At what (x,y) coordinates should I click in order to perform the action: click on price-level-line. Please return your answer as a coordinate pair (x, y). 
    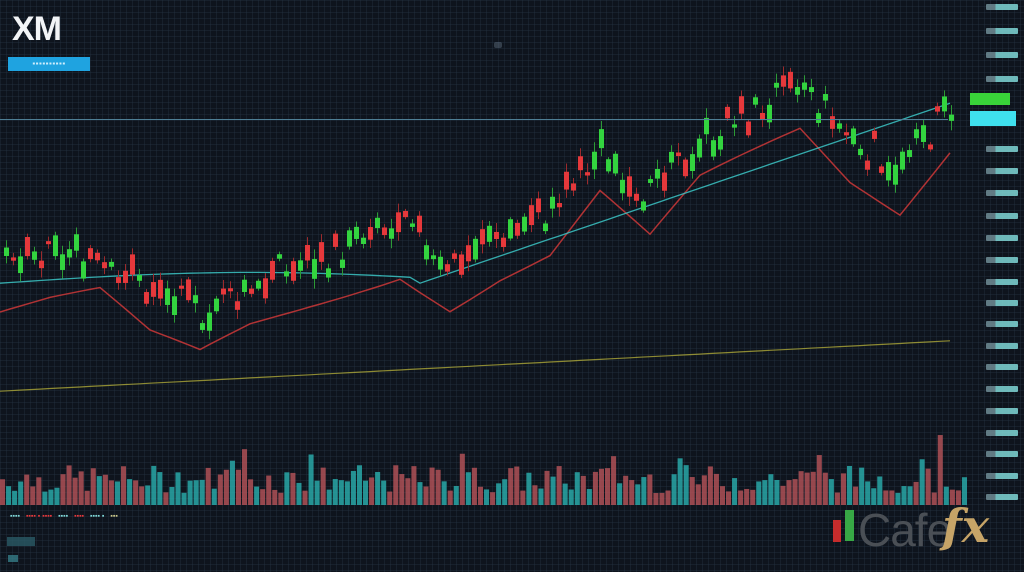
    Looking at the image, I should click on (474, 119).